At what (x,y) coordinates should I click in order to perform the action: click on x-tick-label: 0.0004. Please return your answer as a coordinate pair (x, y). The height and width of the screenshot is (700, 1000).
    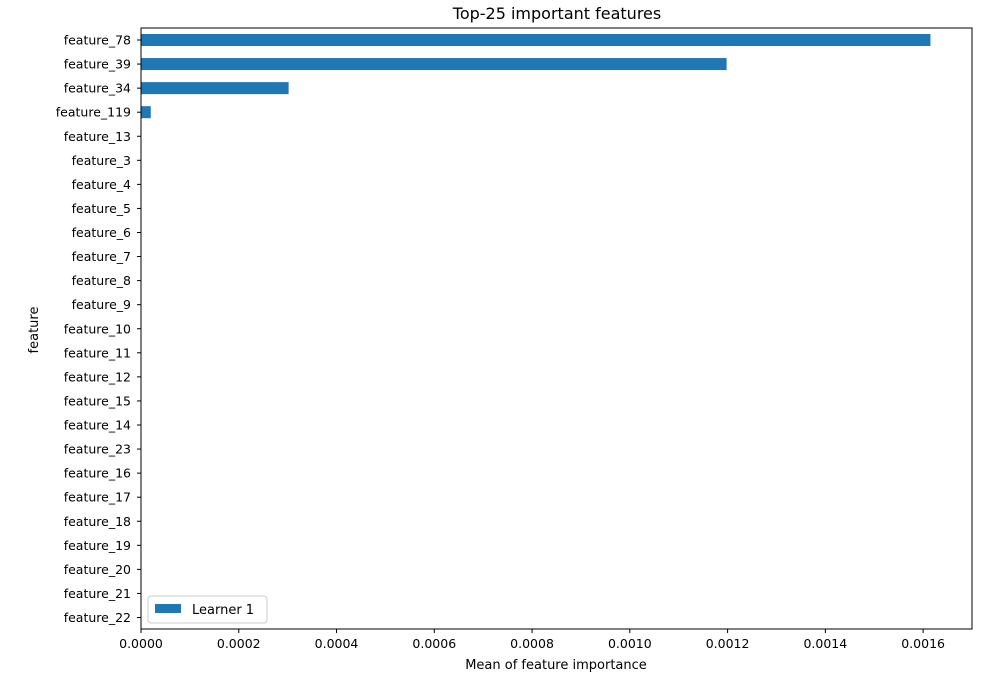
    Looking at the image, I should click on (337, 643).